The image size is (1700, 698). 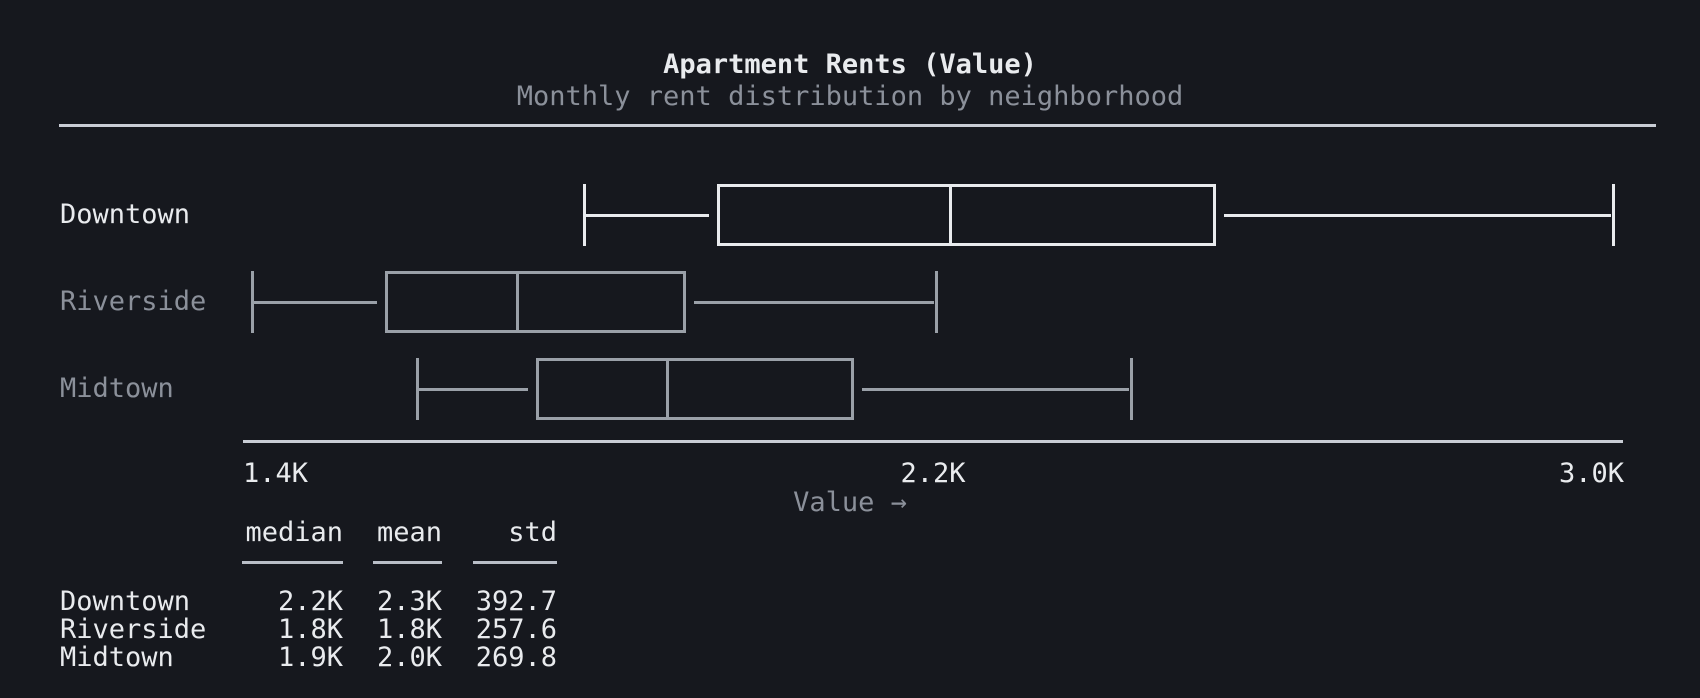 I want to click on x-tick-label-max: 3.0K, so click(x=1591, y=473).